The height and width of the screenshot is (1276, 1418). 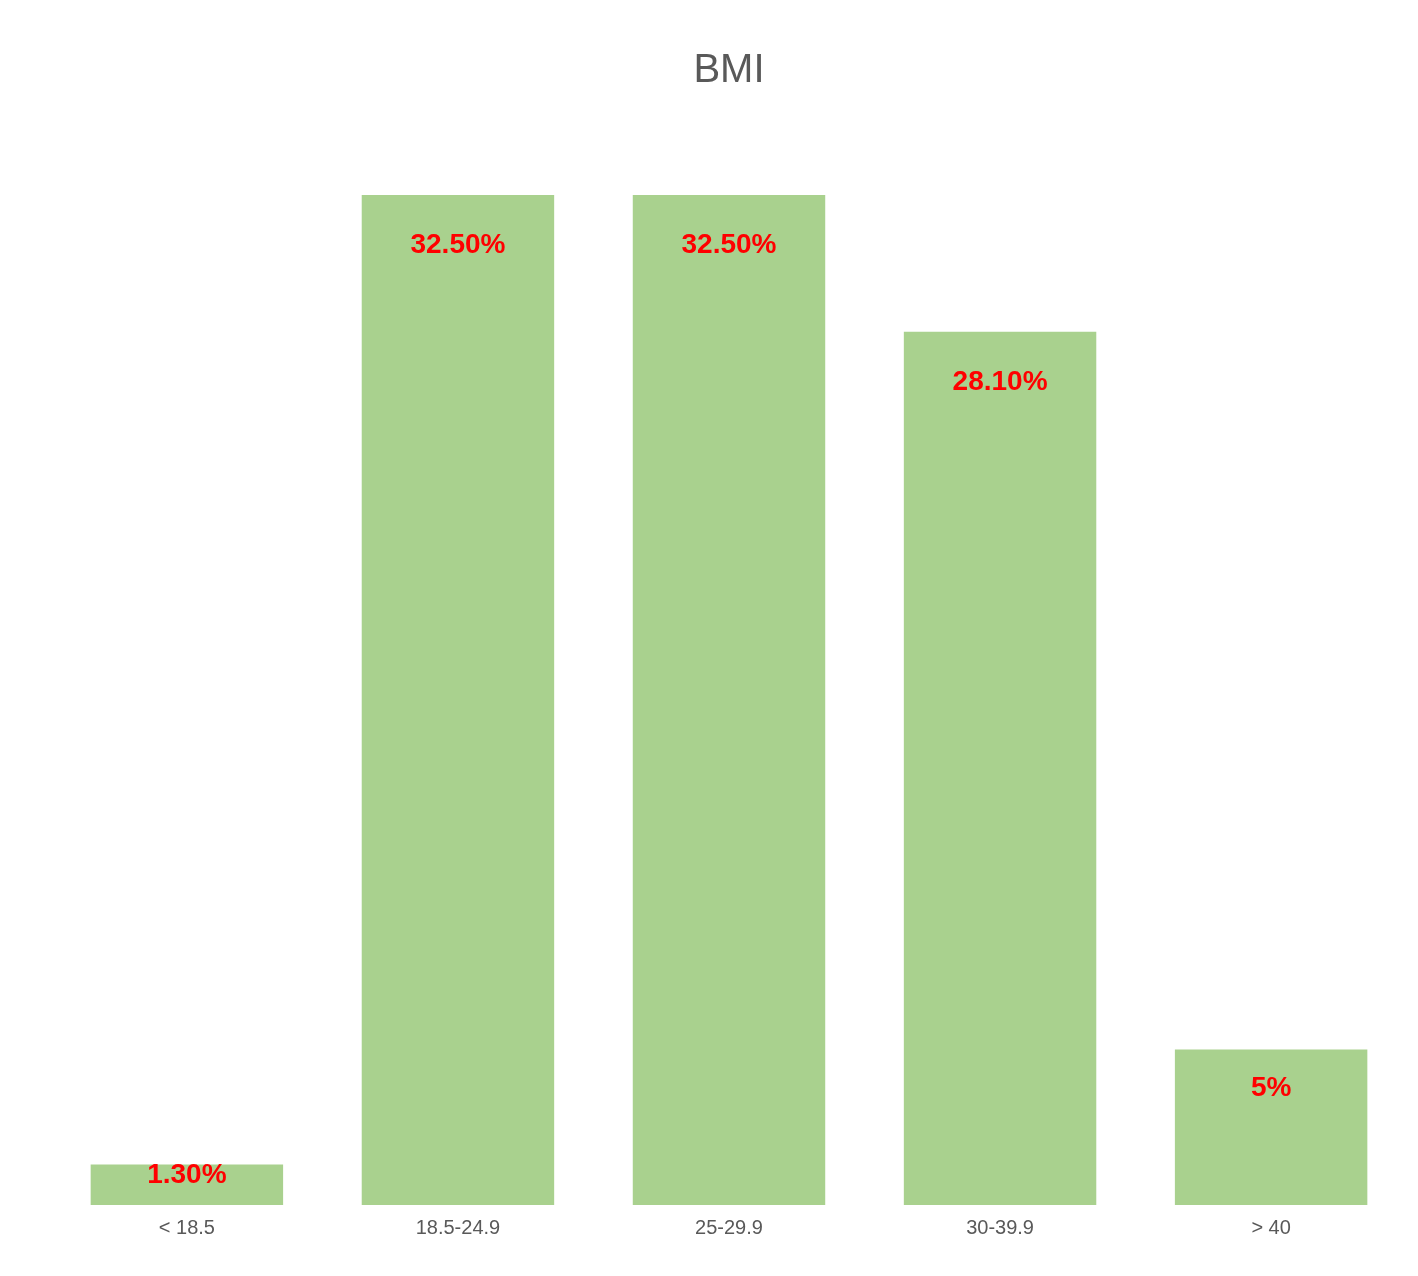 What do you see at coordinates (1271, 1226) in the screenshot?
I see `x-tick-label: > 40` at bounding box center [1271, 1226].